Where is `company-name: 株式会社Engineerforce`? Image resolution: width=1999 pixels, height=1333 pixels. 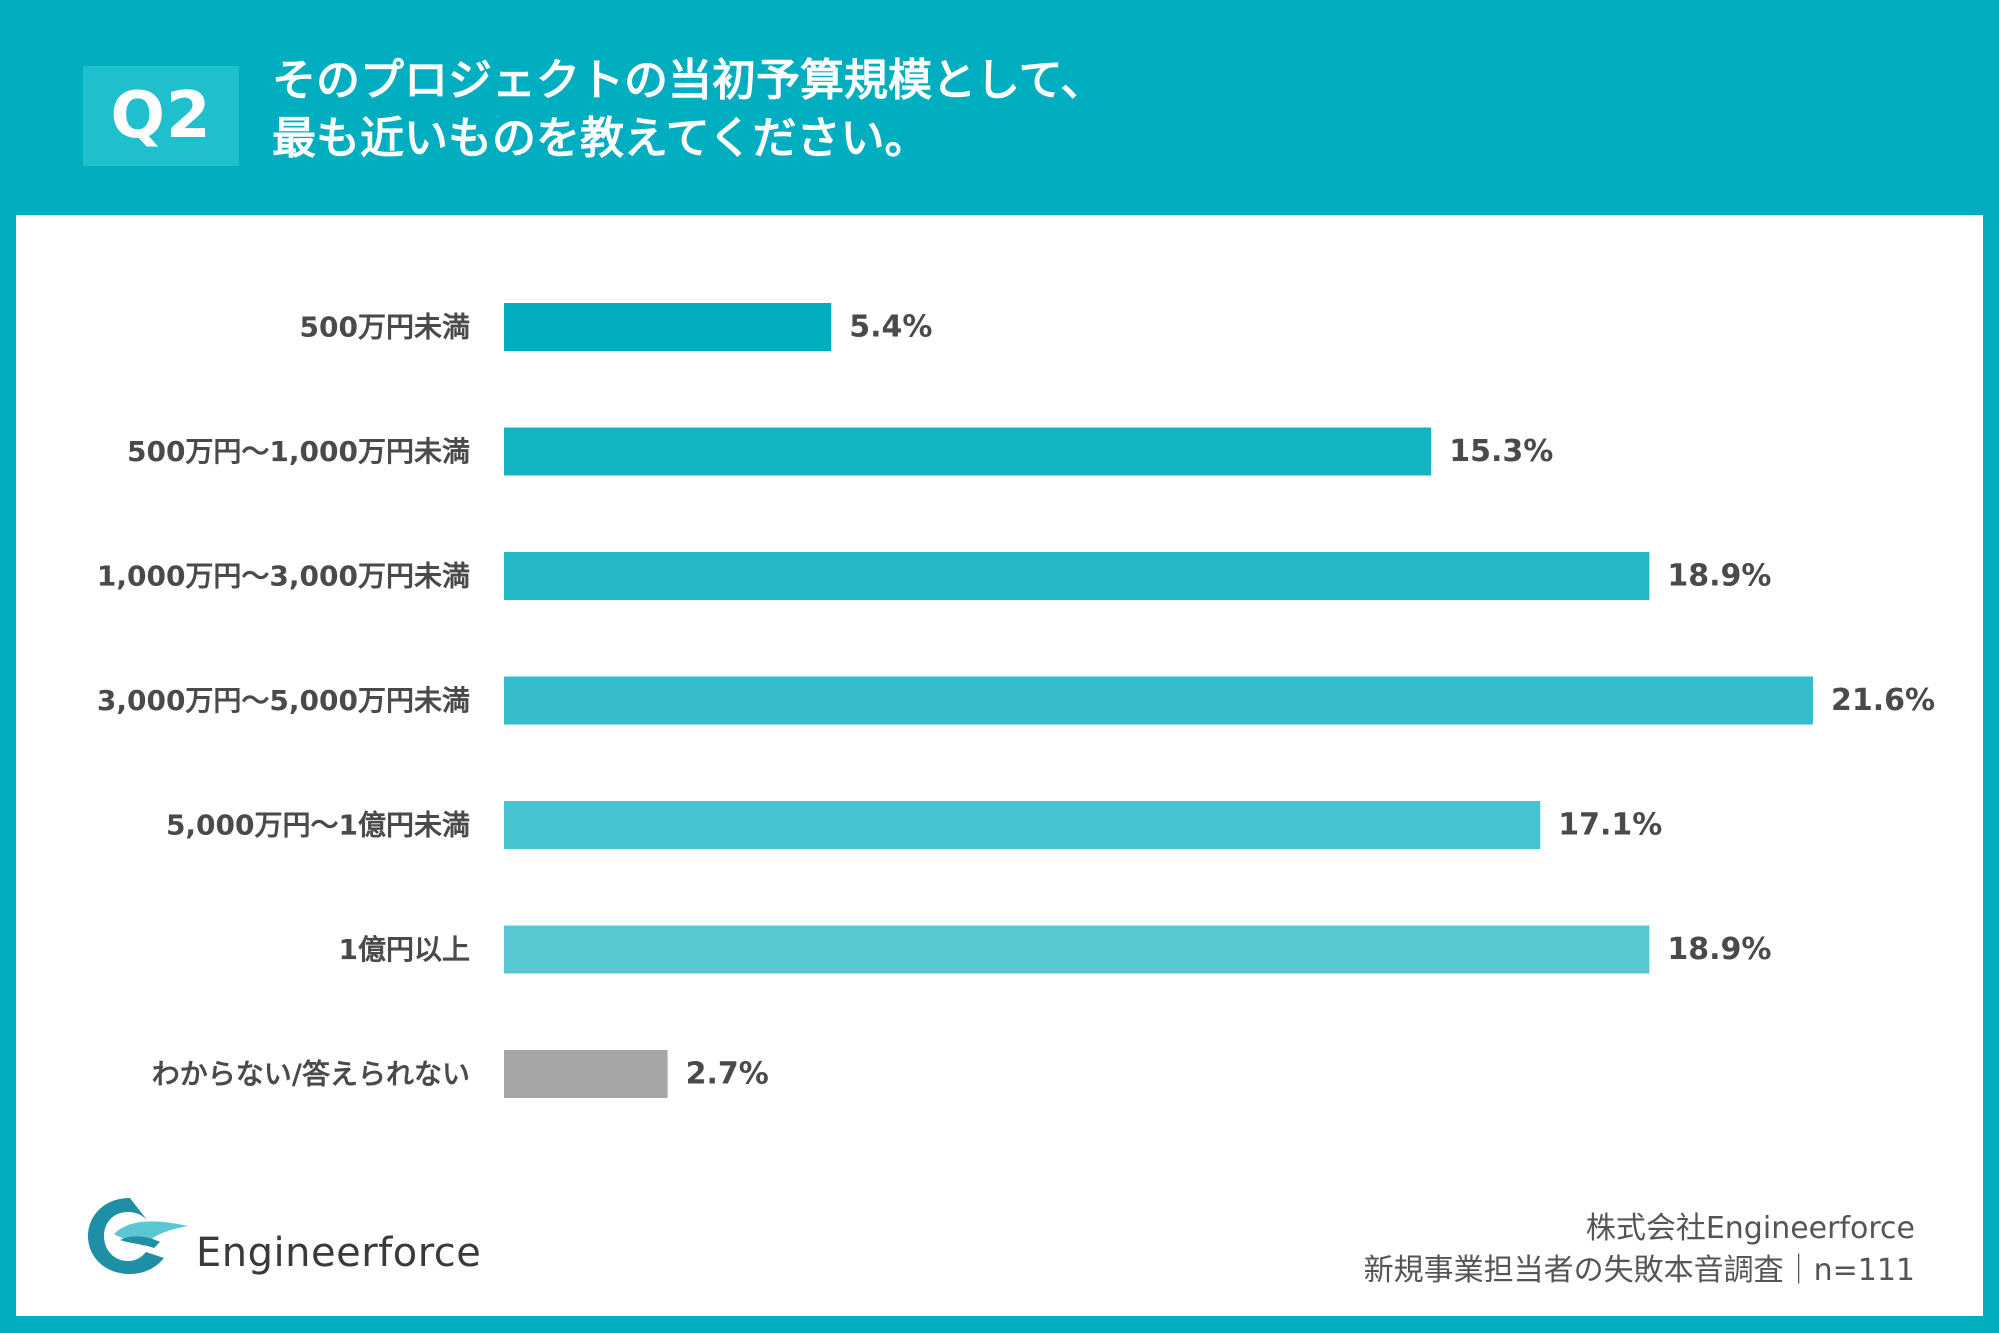
company-name: 株式会社Engineerforce is located at coordinates (1750, 1228).